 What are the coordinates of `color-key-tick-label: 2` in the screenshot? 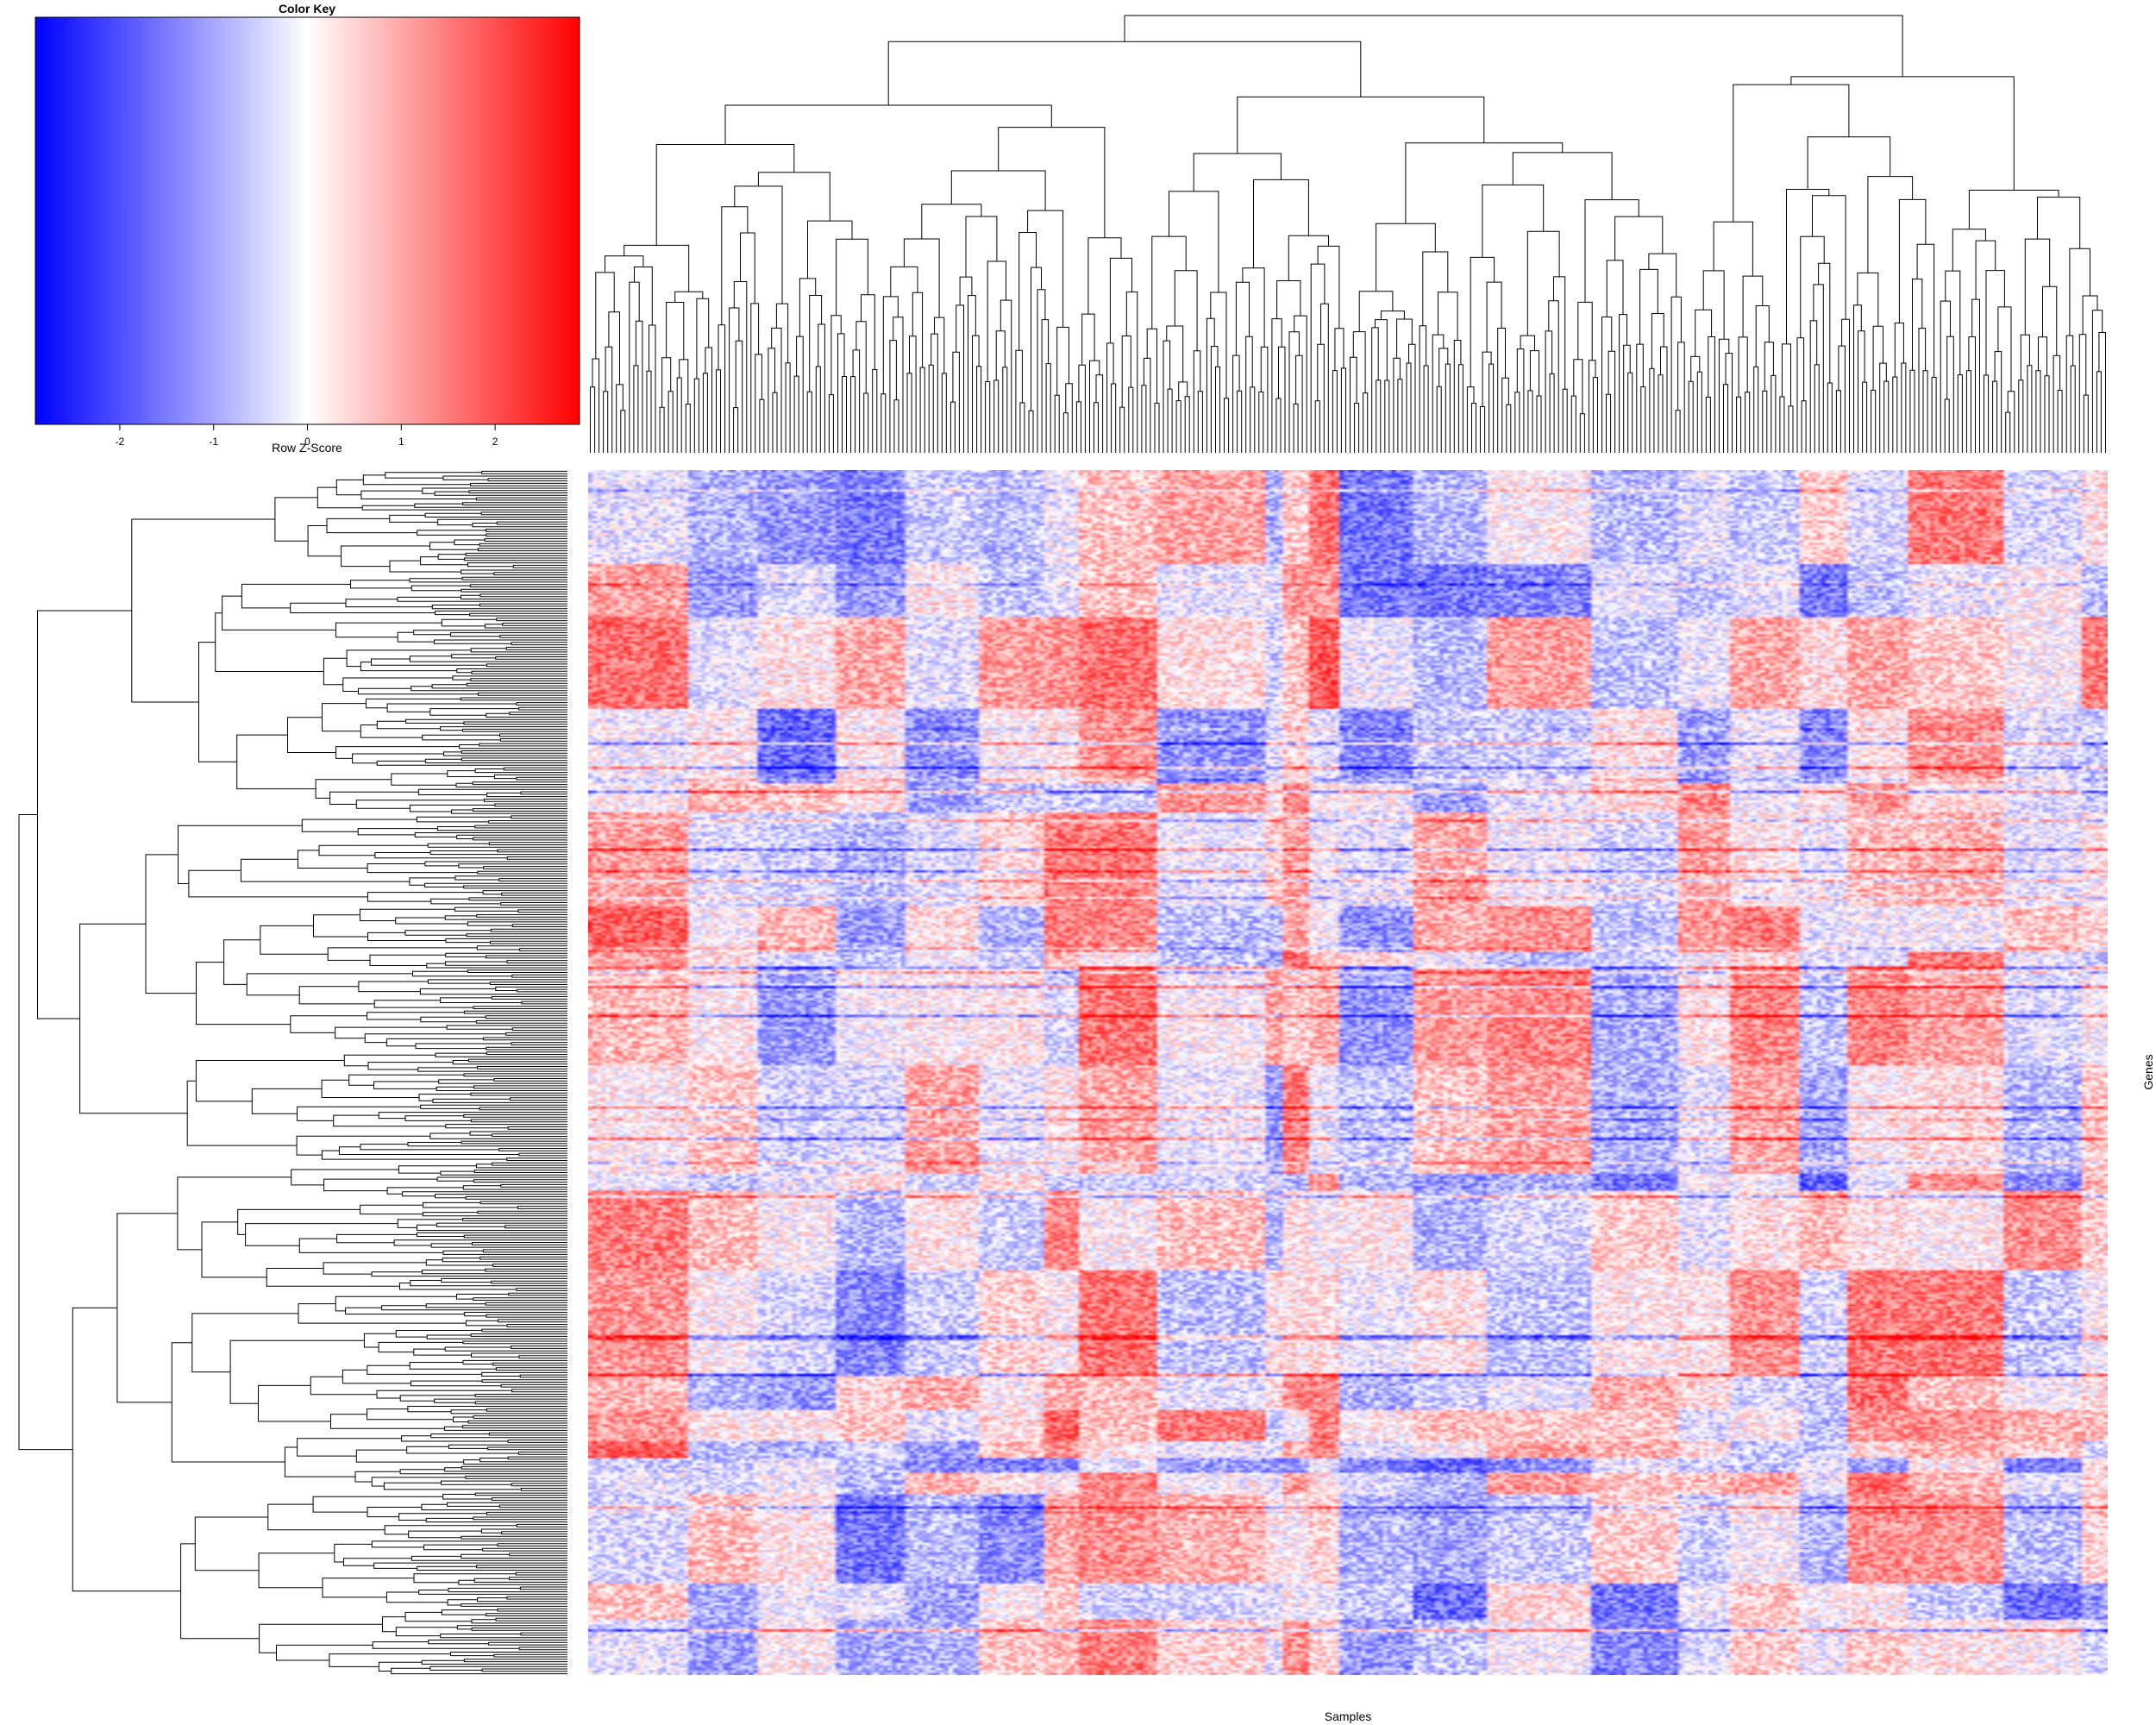 It's located at (495, 442).